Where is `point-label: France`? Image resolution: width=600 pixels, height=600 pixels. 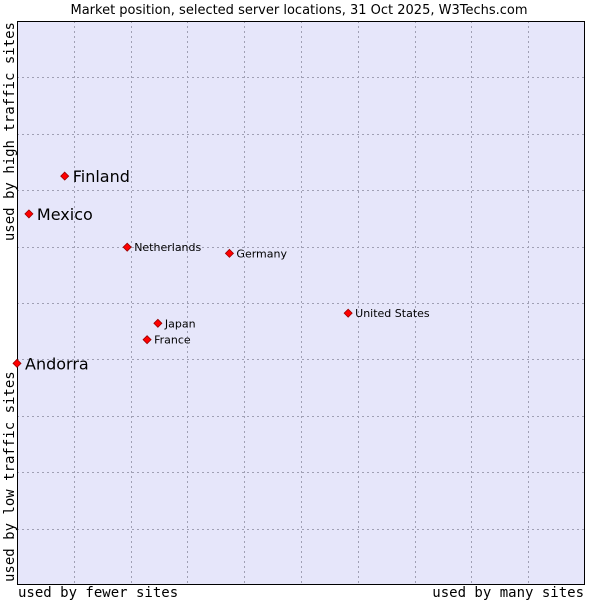 point-label: France is located at coordinates (172, 340).